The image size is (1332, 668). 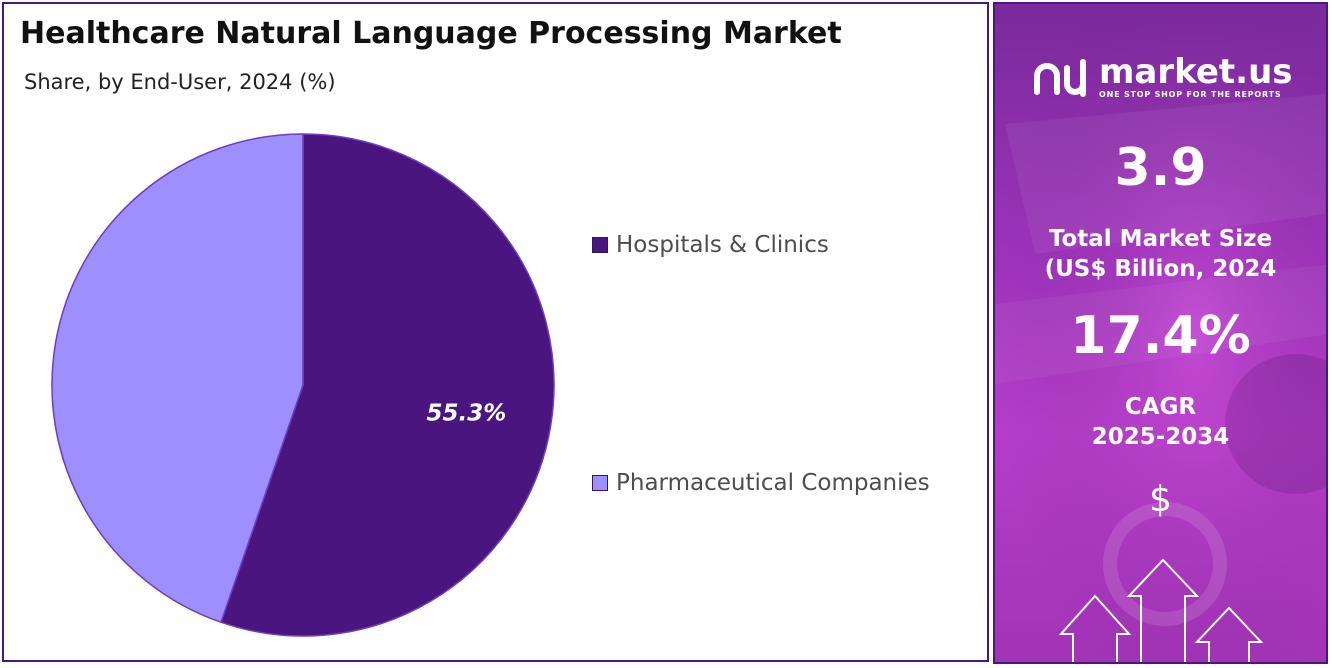 What do you see at coordinates (1160, 499) in the screenshot?
I see `dollar-icon: $` at bounding box center [1160, 499].